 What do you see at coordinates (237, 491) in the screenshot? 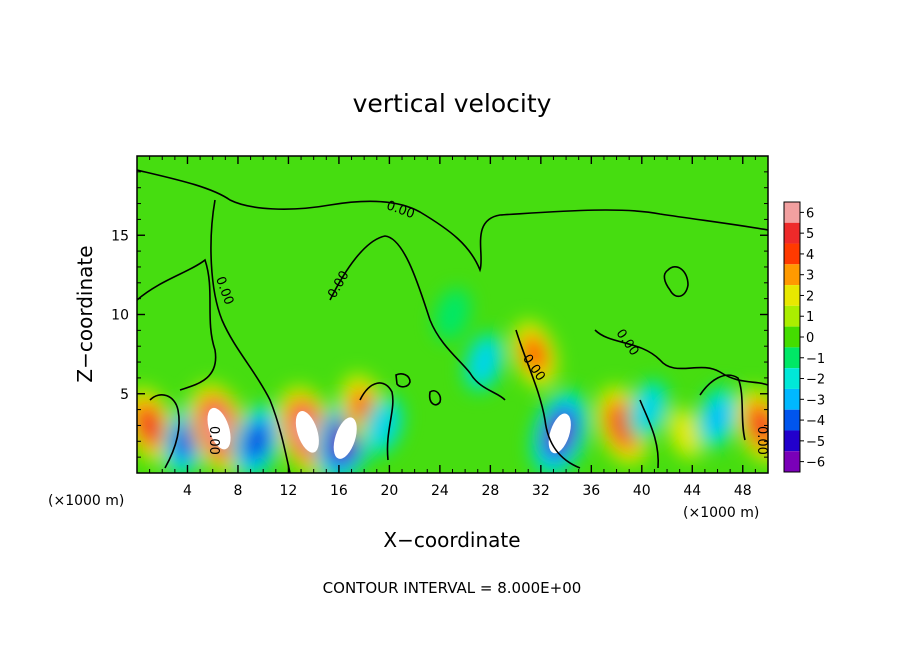
I see `x-tick-label: 8` at bounding box center [237, 491].